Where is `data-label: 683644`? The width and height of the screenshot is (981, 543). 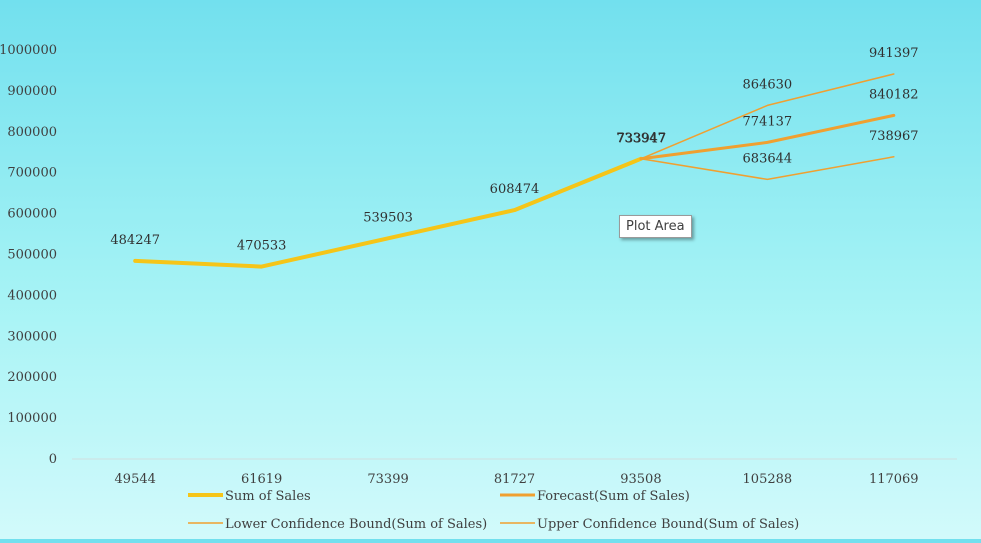 data-label: 683644 is located at coordinates (768, 158).